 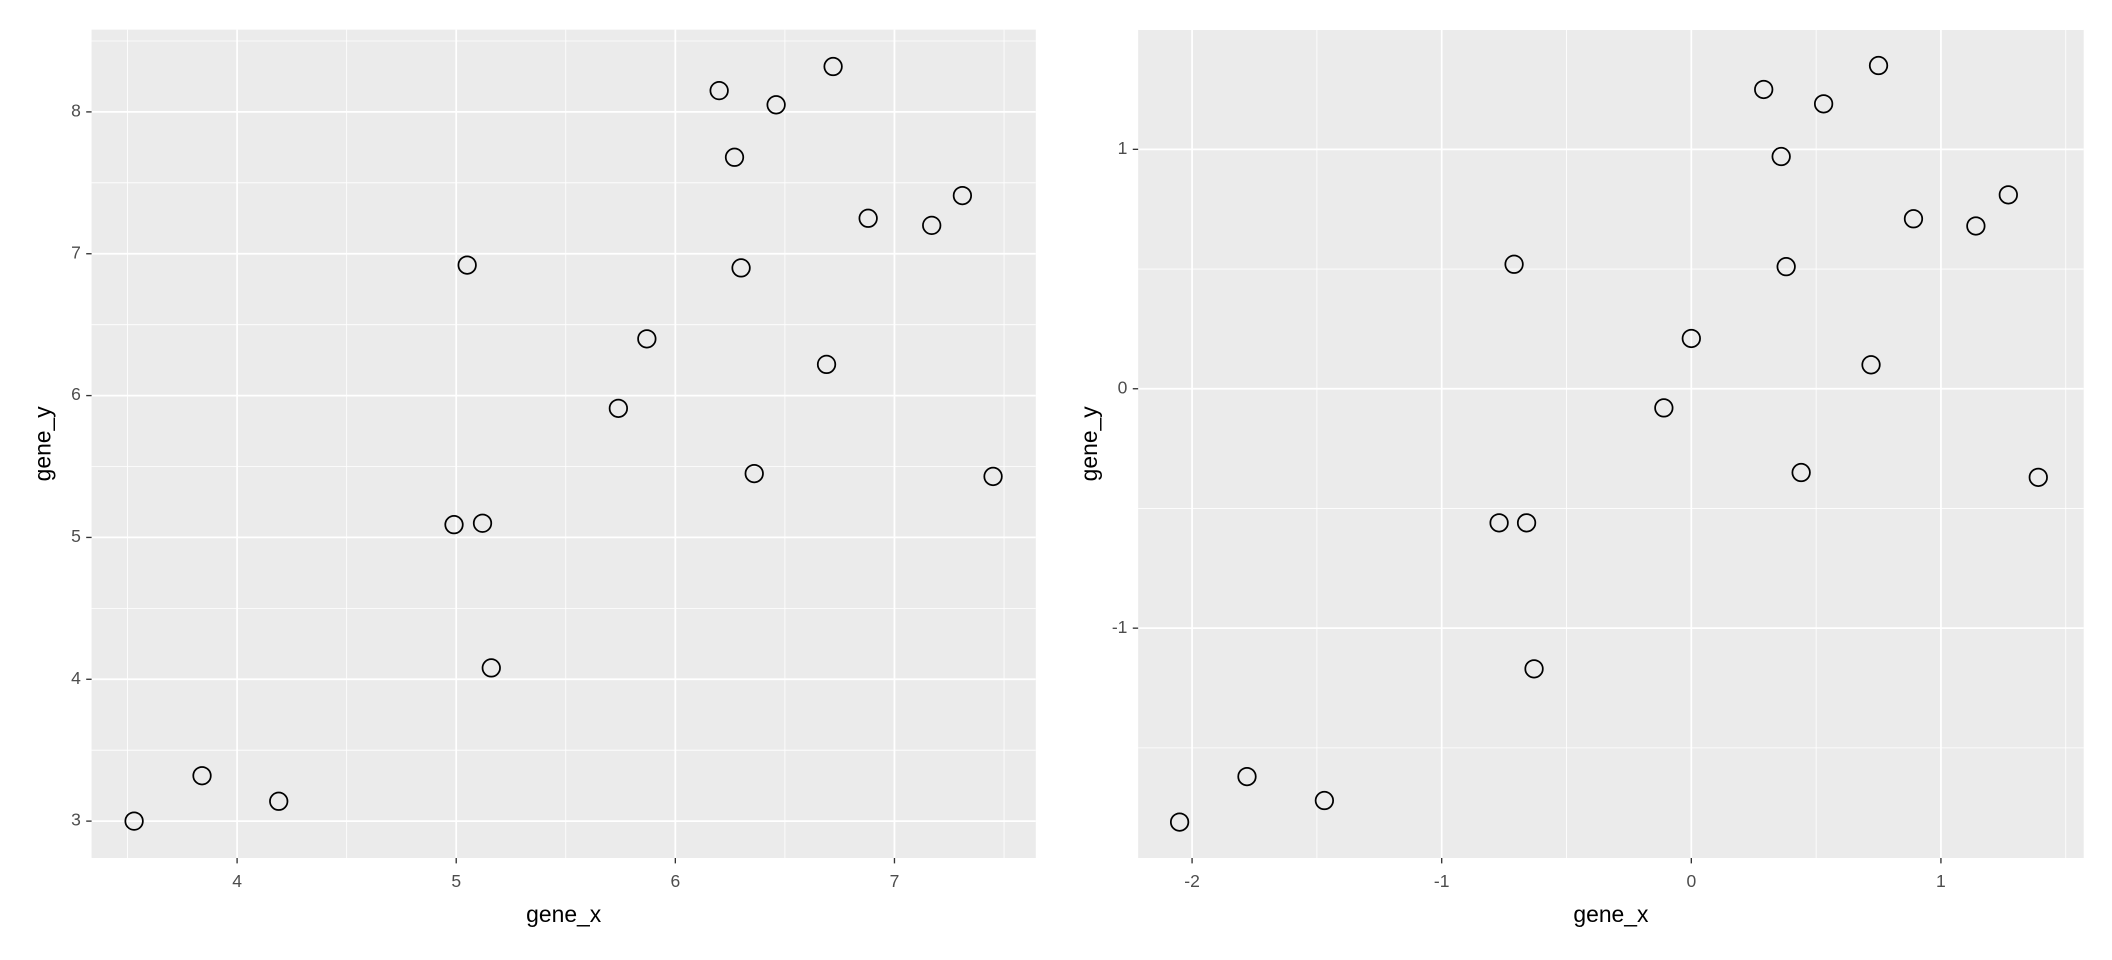 I want to click on x-tick-label: 7, so click(x=895, y=881).